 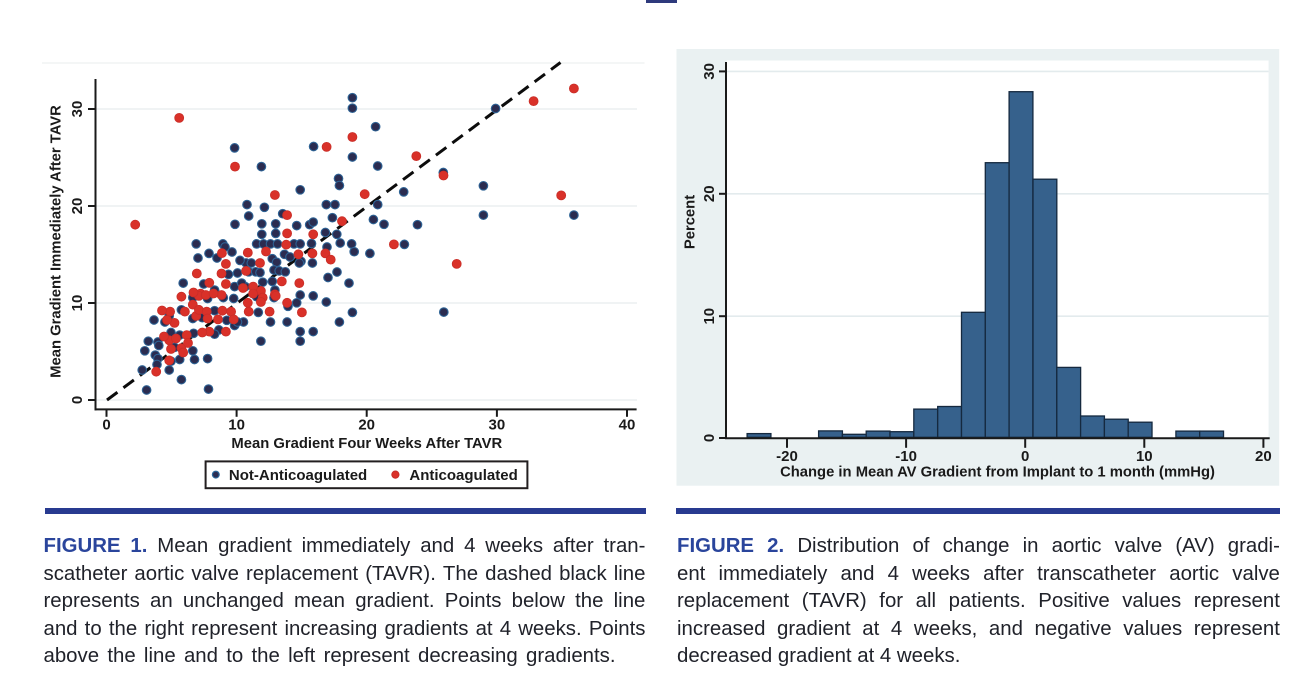 What do you see at coordinates (627, 425) in the screenshot?
I see `svg-text: 40` at bounding box center [627, 425].